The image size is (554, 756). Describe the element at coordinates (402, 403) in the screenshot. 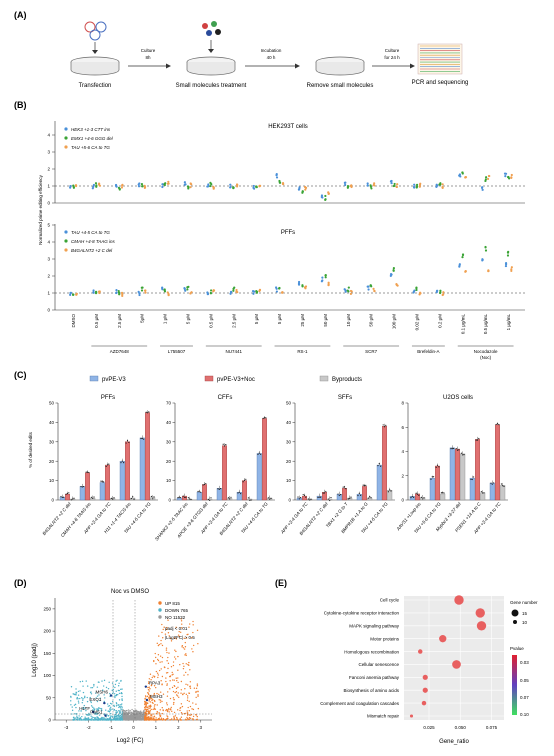

I see `y-tick-label: 8` at that location.